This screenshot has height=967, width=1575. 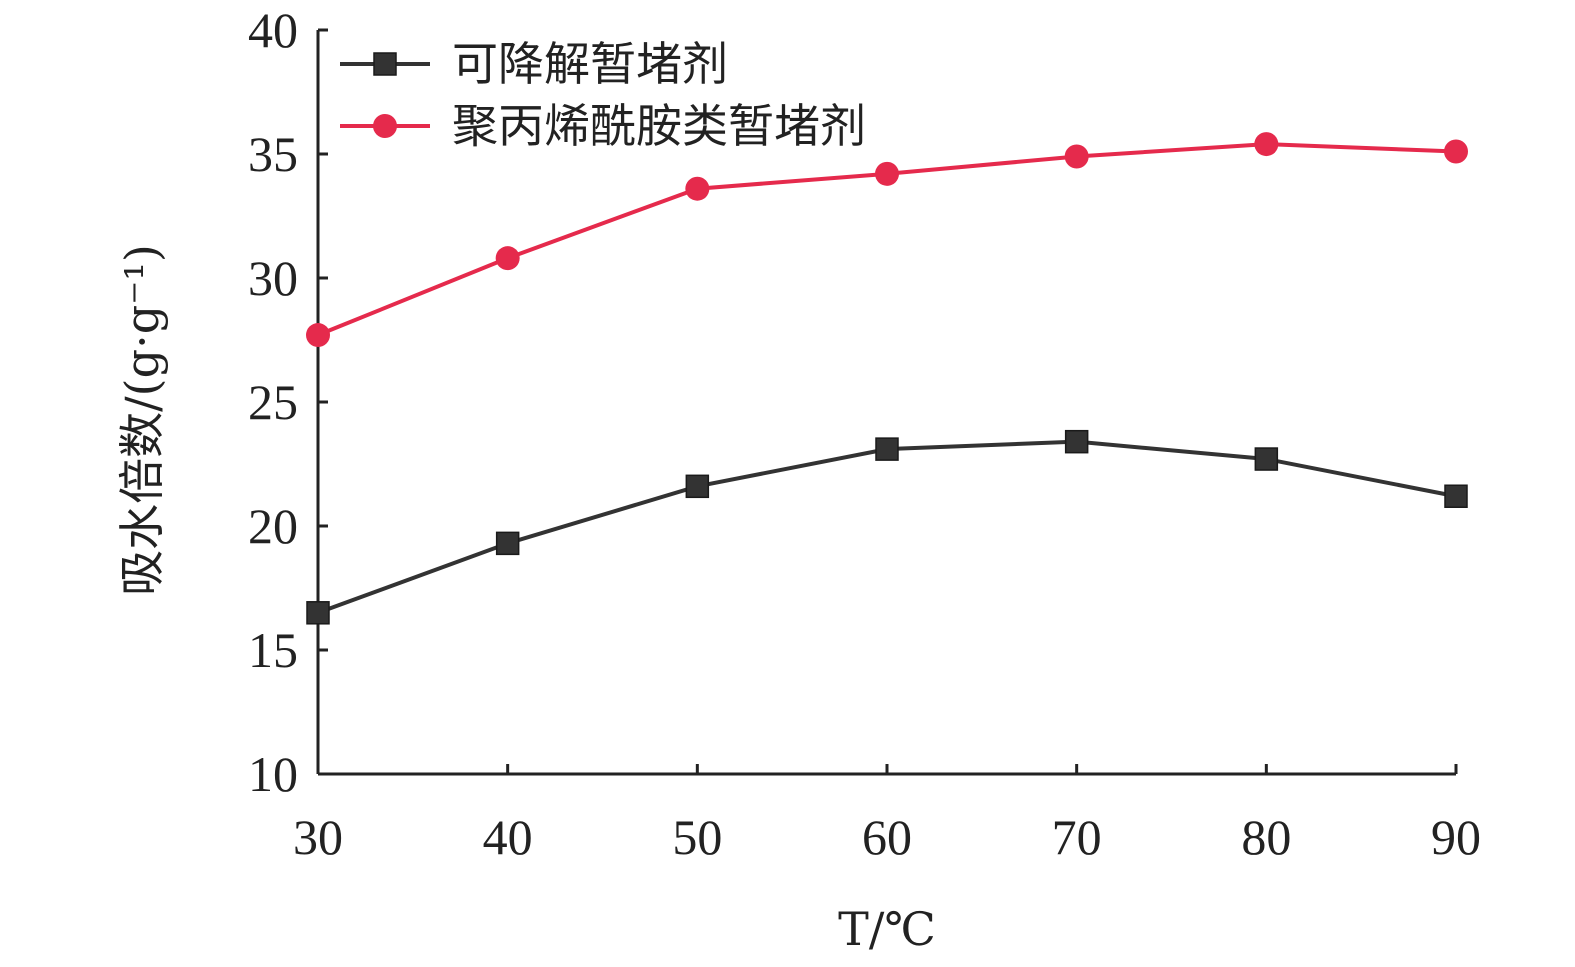 What do you see at coordinates (659, 126) in the screenshot?
I see `legend-label: 聚丙烯酰胺类暂堵剂` at bounding box center [659, 126].